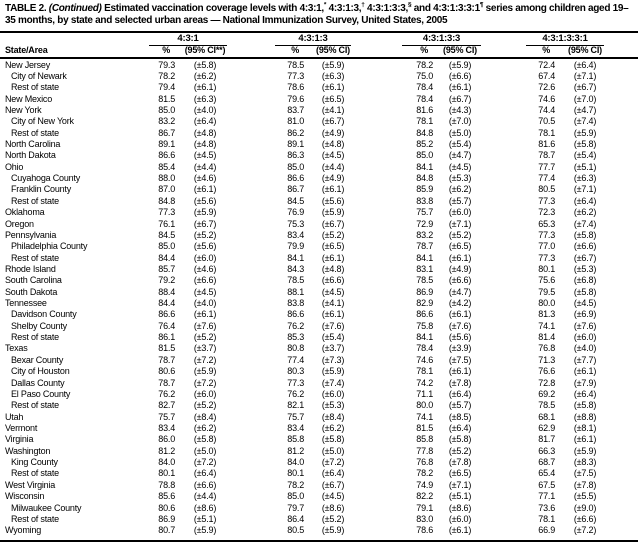 This screenshot has width=640, height=554. What do you see at coordinates (546, 462) in the screenshot?
I see `percent-cell: 68.7` at bounding box center [546, 462].